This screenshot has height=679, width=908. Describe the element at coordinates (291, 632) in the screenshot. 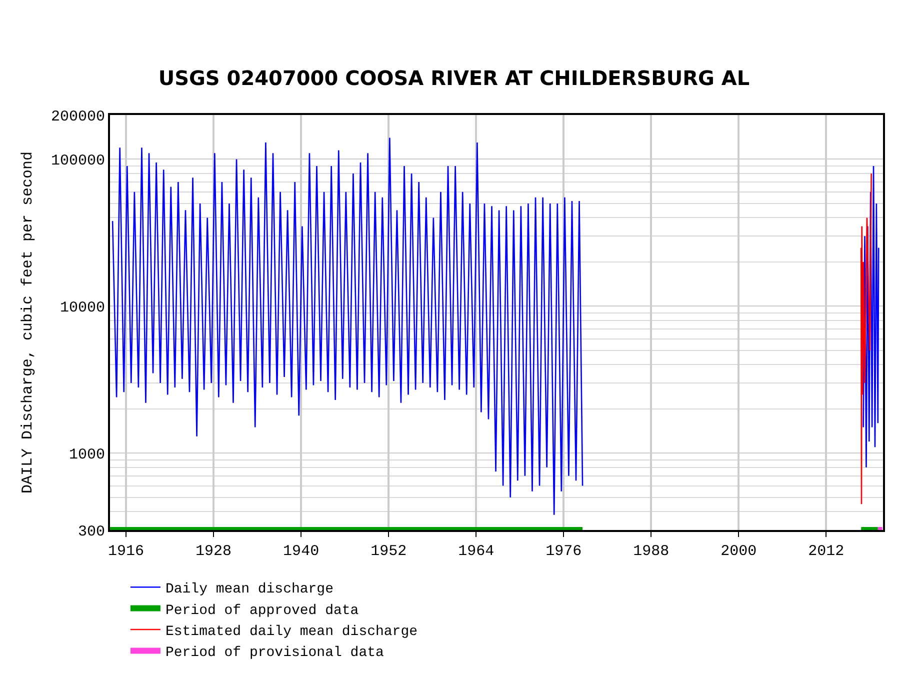

I see `legend-label: Estimated daily mean discharge` at that location.